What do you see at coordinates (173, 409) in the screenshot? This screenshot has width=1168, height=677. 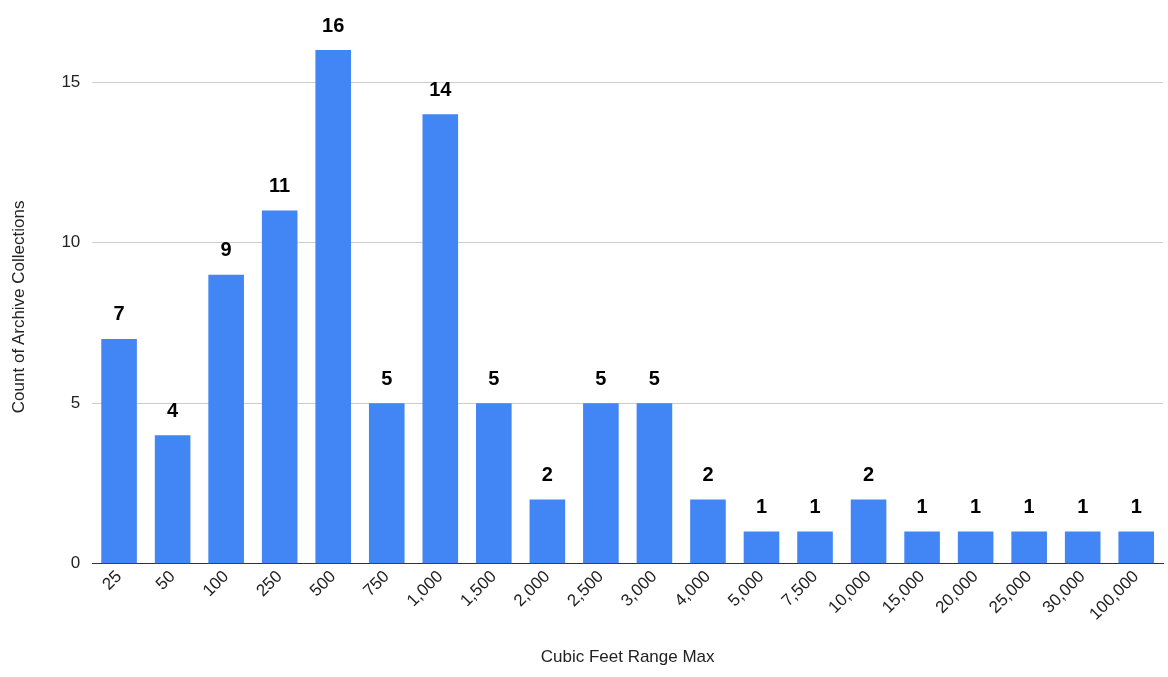 I see `data-label: 4` at bounding box center [173, 409].